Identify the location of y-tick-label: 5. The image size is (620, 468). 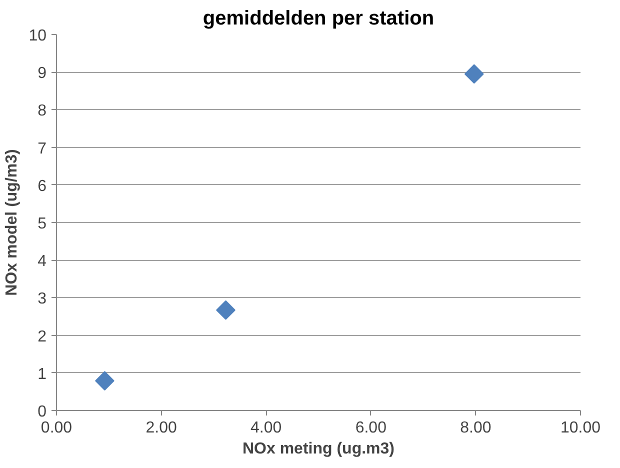
(42, 224).